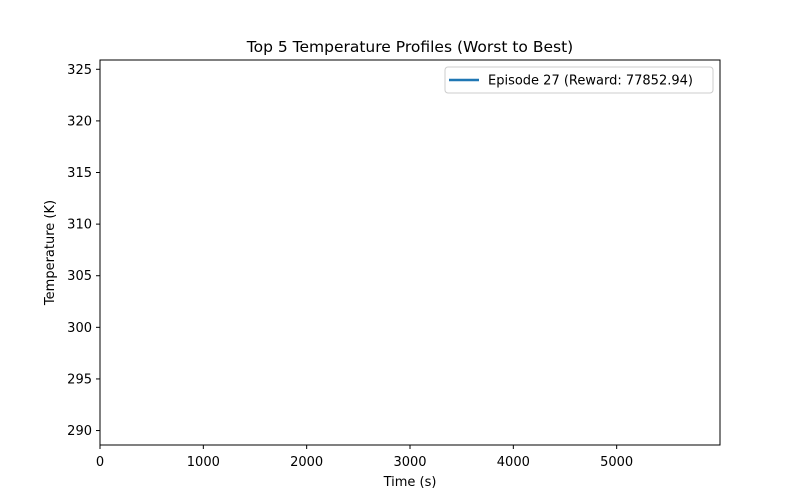 The image size is (800, 500). What do you see at coordinates (590, 81) in the screenshot?
I see `legend-label: Episode 27 (Reward: 77852.94)` at bounding box center [590, 81].